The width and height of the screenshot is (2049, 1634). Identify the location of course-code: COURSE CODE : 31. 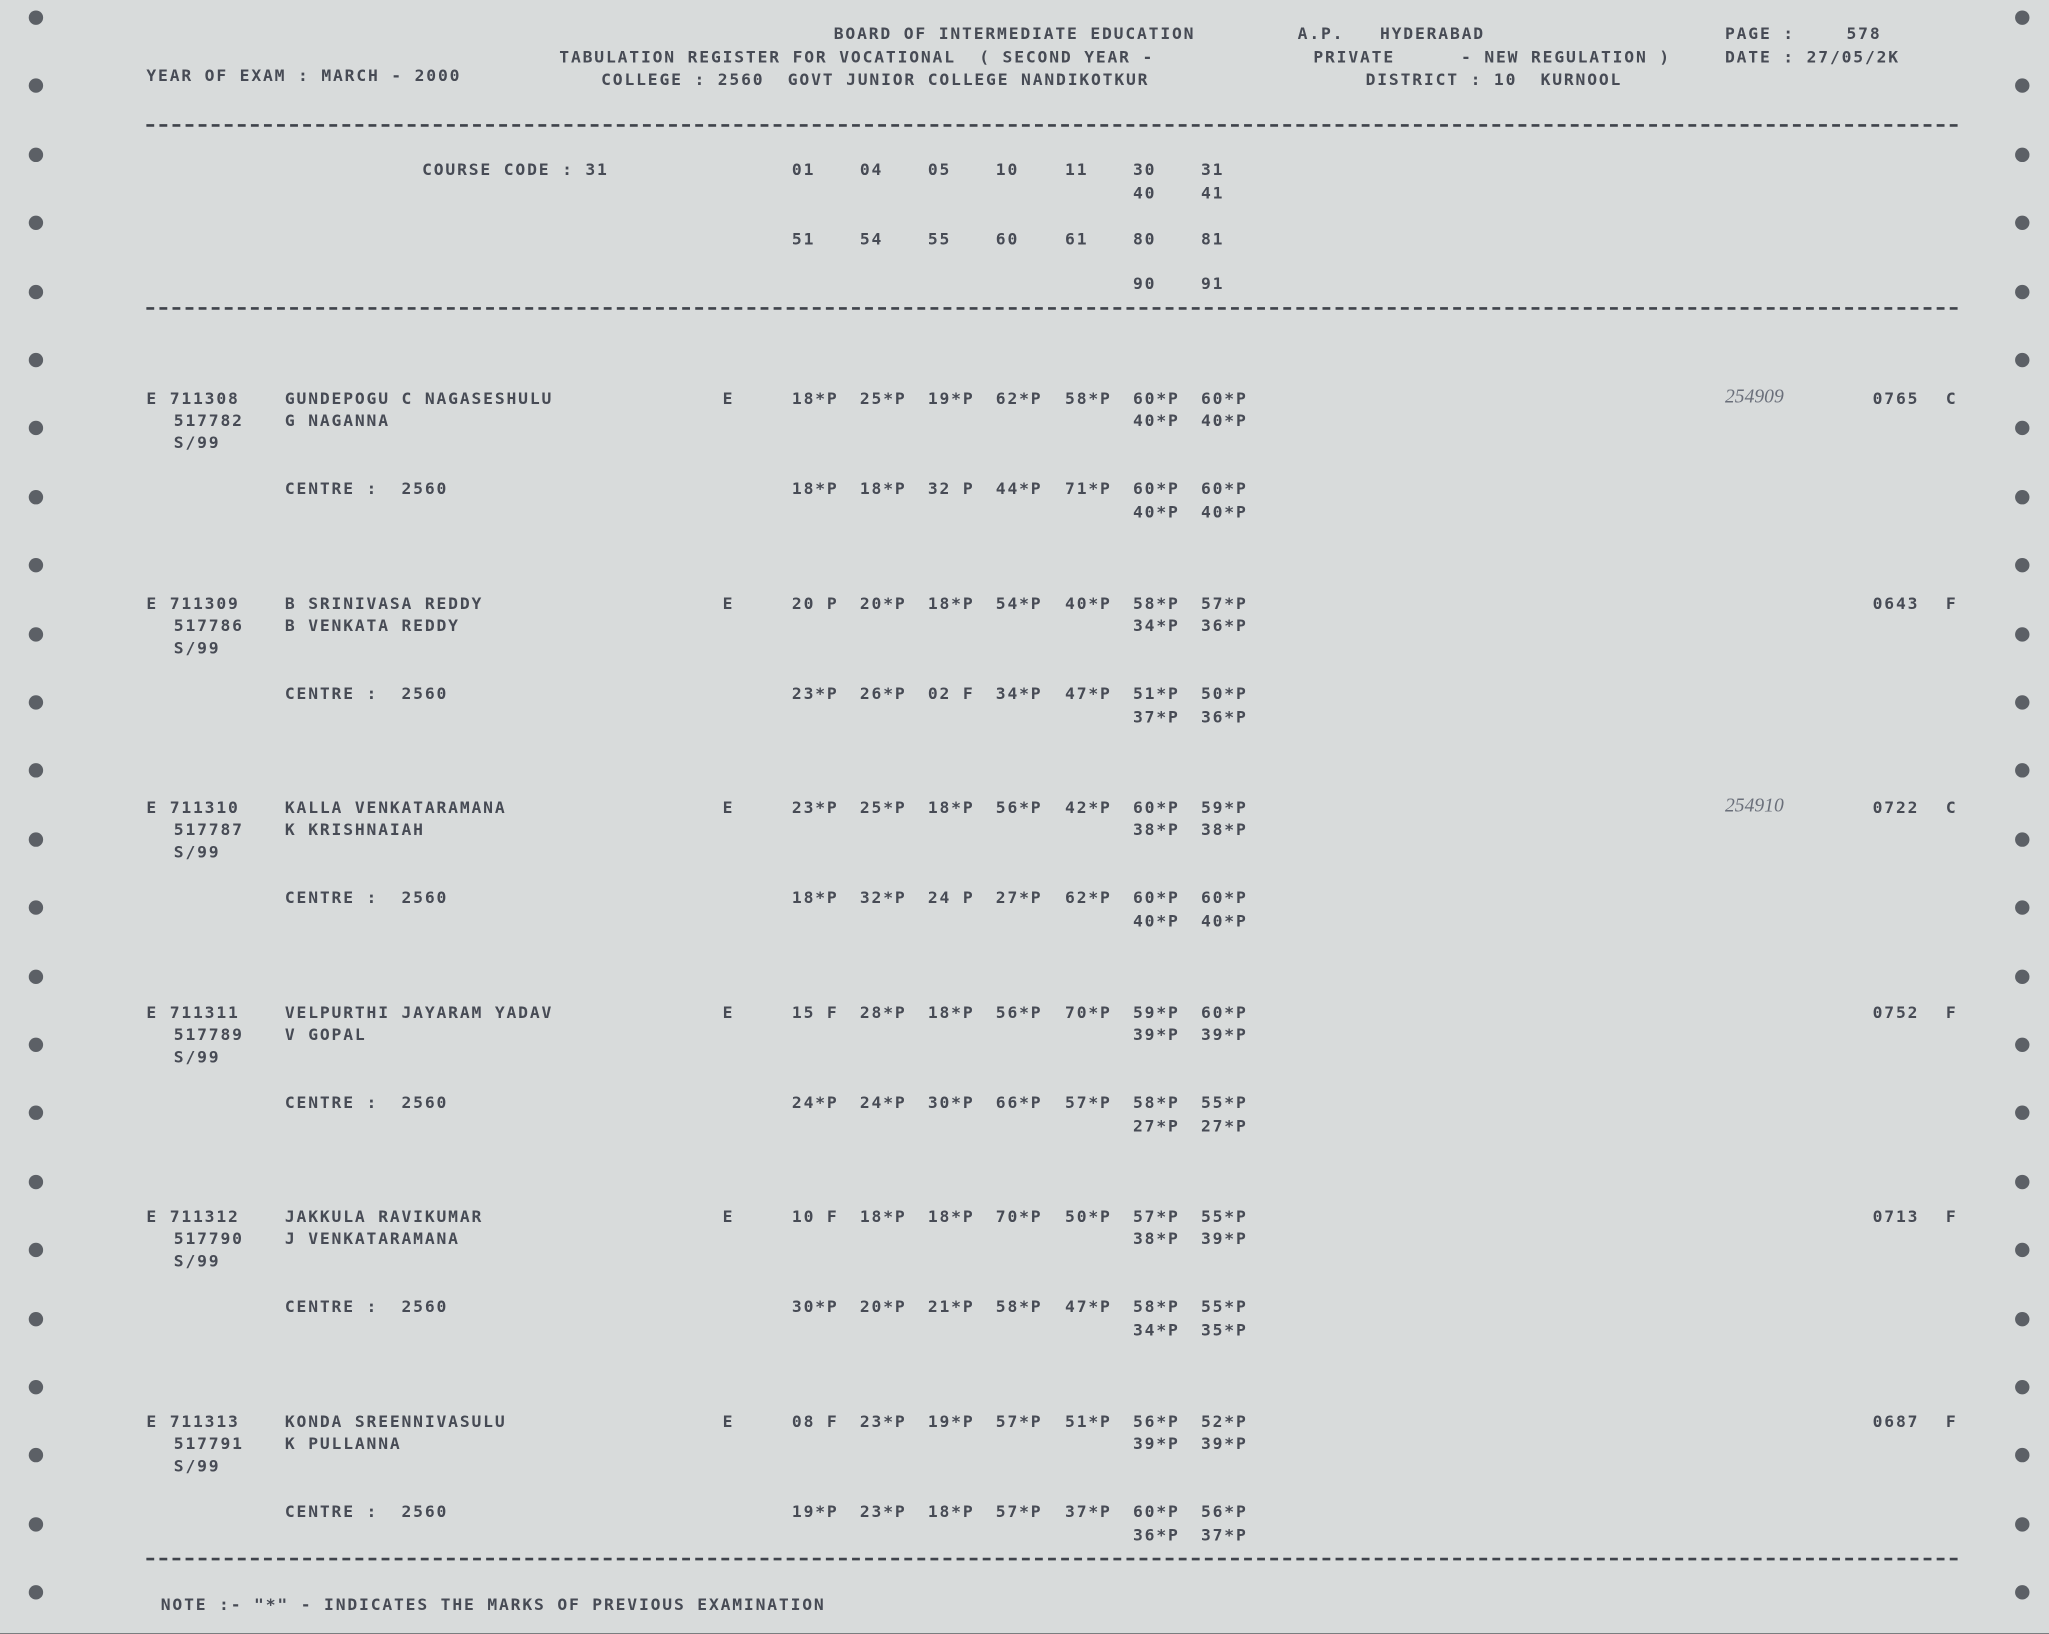
(515, 169).